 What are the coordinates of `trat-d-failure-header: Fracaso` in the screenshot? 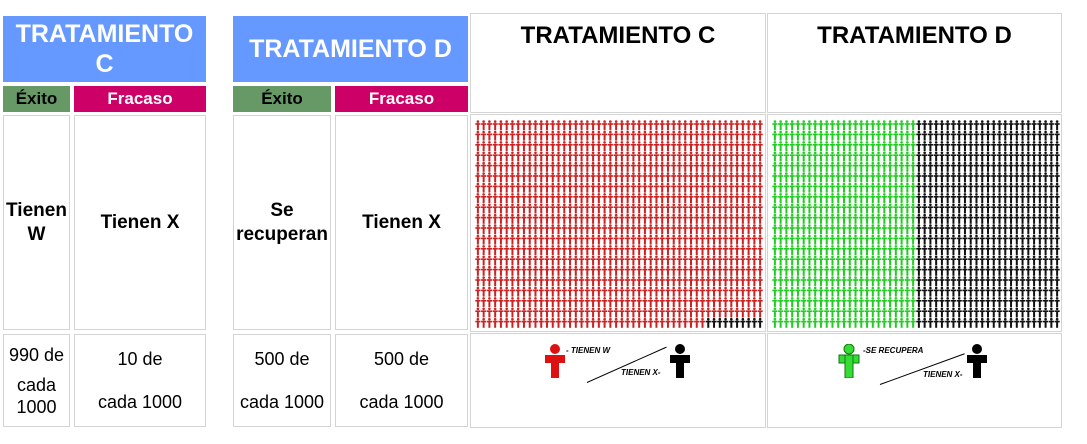 It's located at (401, 99).